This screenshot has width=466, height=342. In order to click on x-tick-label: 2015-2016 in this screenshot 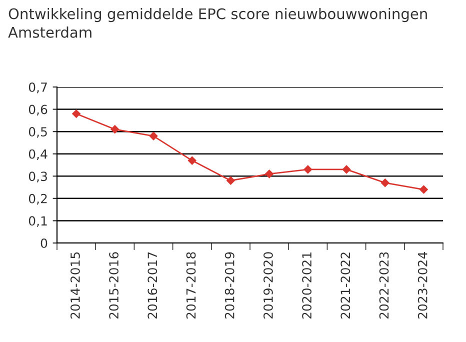, I will do `click(114, 285)`.